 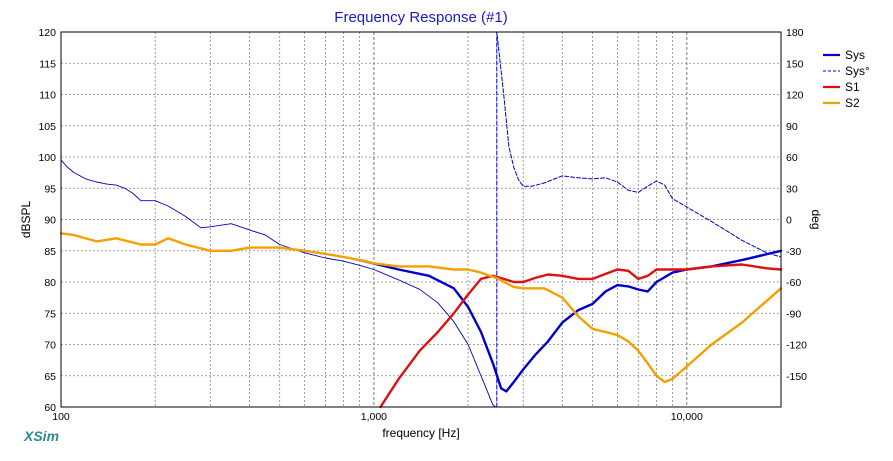 I want to click on legend-label: S1, so click(x=852, y=87).